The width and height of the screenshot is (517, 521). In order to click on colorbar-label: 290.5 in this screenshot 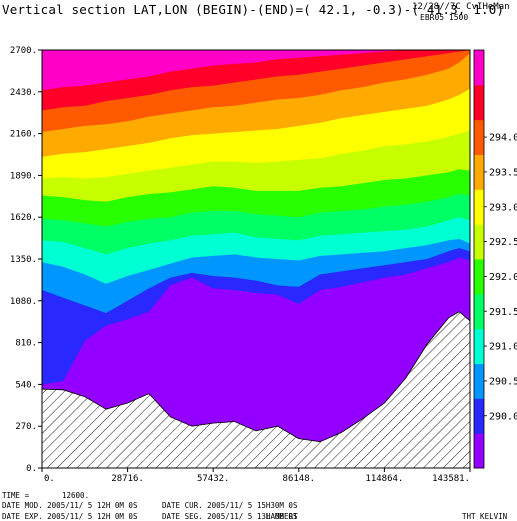, I will do `click(503, 381)`.